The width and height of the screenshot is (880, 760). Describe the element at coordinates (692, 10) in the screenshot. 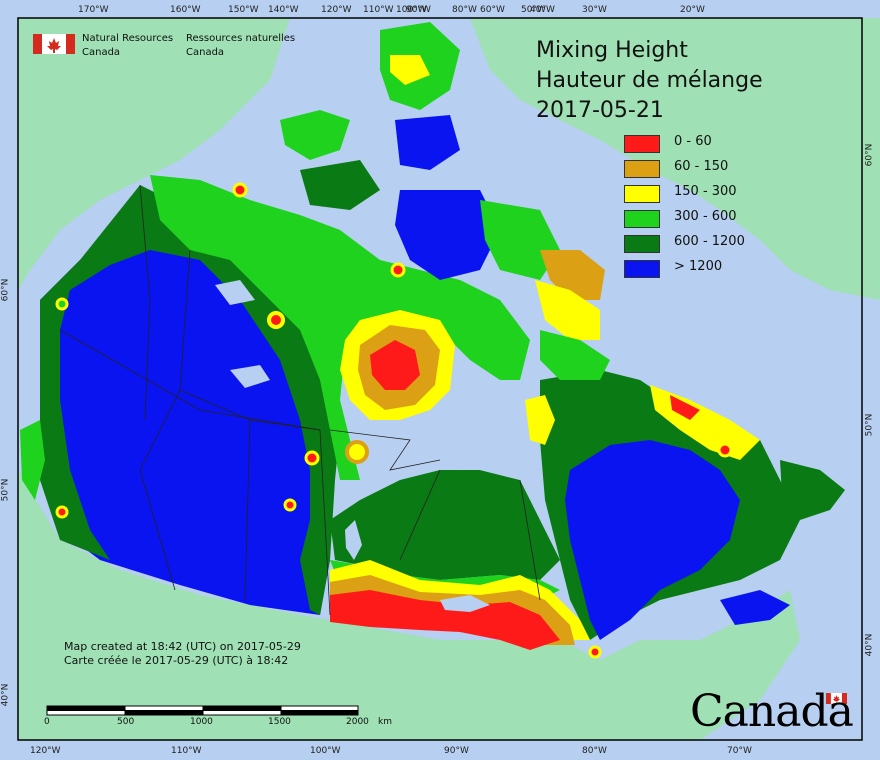

I see `tick-label: 20°W` at that location.